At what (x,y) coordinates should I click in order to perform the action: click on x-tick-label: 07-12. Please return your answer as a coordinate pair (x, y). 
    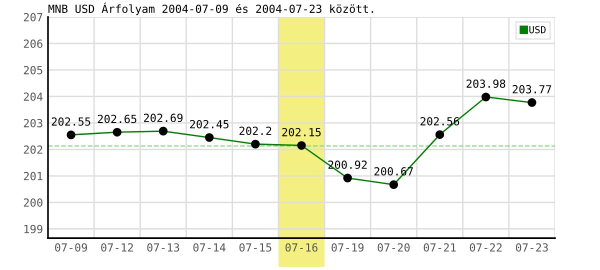
    Looking at the image, I should click on (117, 247).